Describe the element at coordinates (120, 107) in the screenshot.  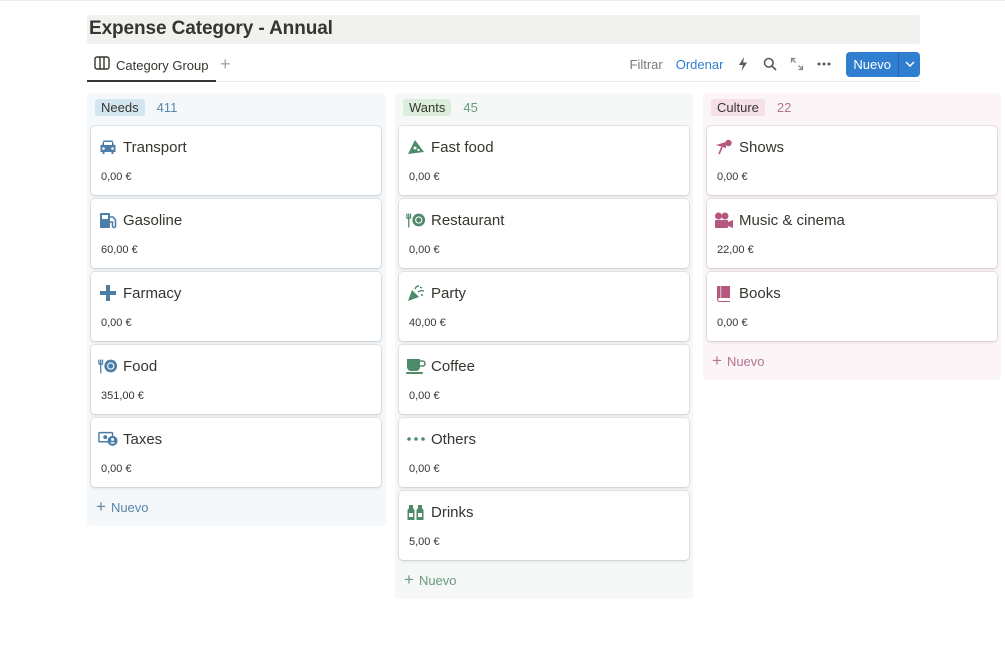
I see `group-tag: Needs` at that location.